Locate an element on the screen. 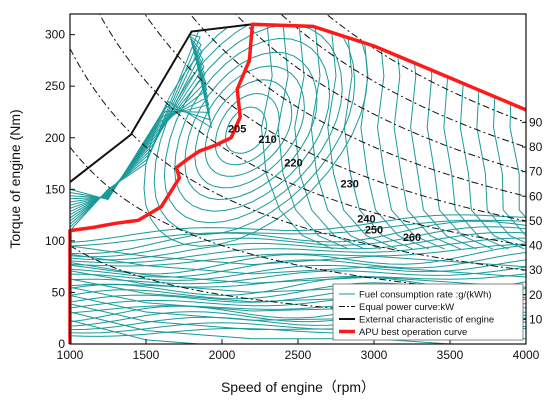 Image resolution: width=550 pixels, height=404 pixels. power-axis-ticks: 10 20 30 40 50 60 70 80 90 is located at coordinates (532, 220).